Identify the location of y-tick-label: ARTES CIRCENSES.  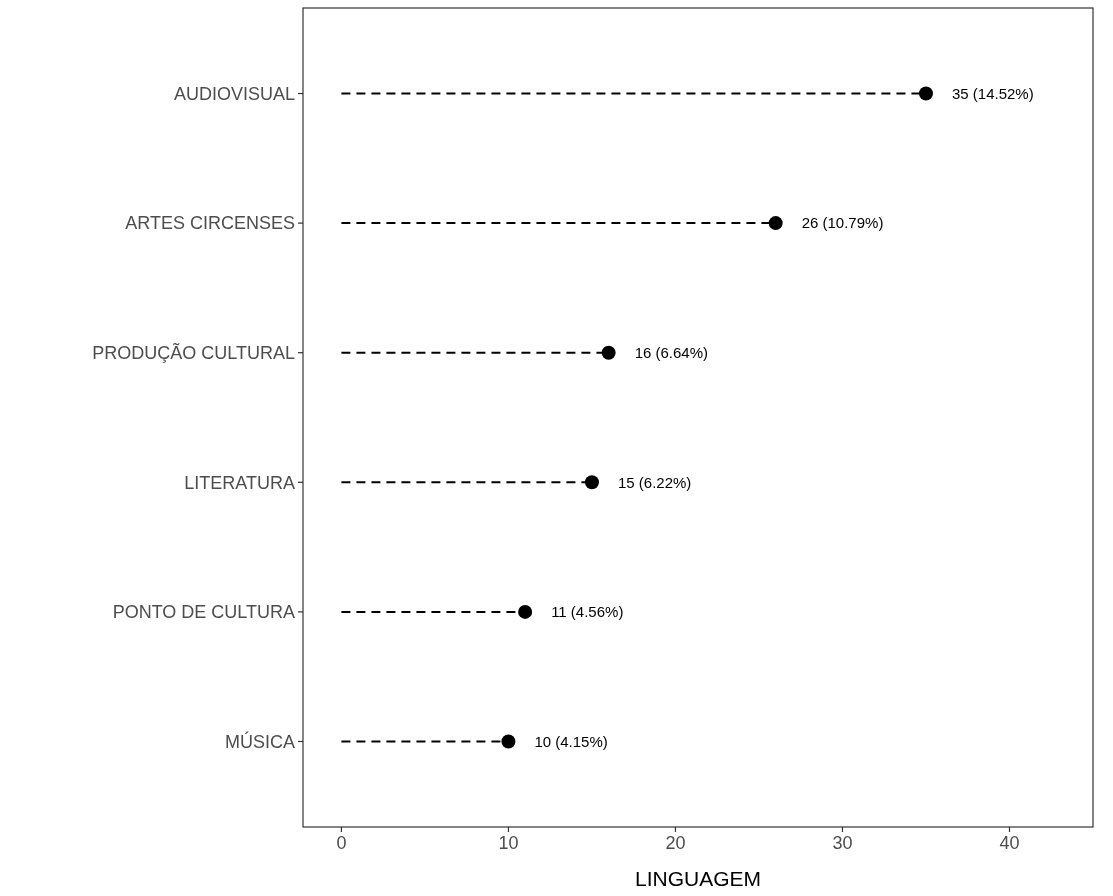
(210, 223).